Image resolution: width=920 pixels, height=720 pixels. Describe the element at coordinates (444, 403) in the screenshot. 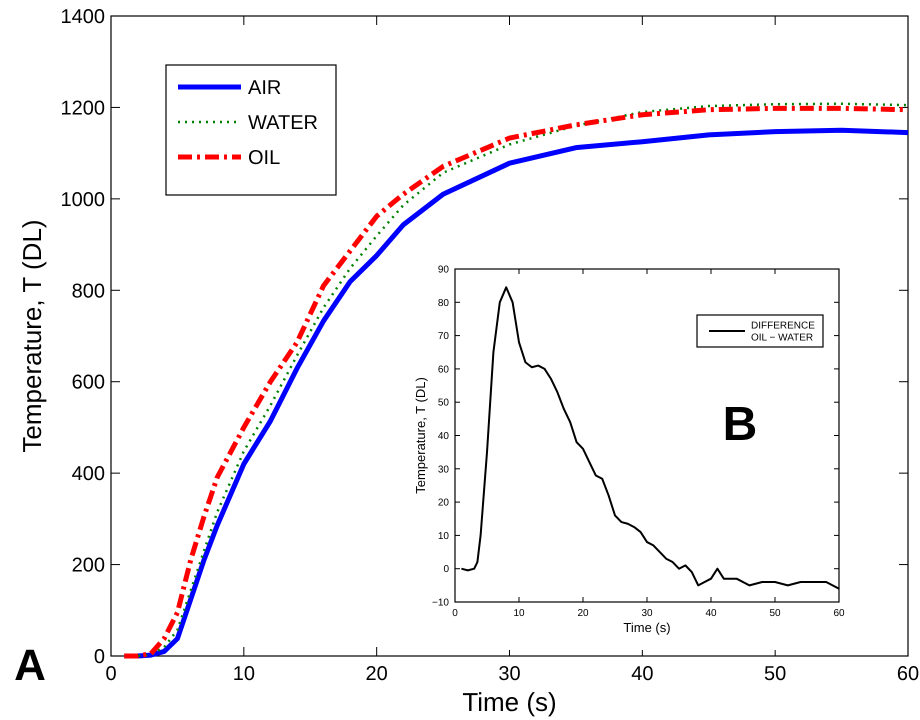

I see `y-tick-label: 50` at that location.